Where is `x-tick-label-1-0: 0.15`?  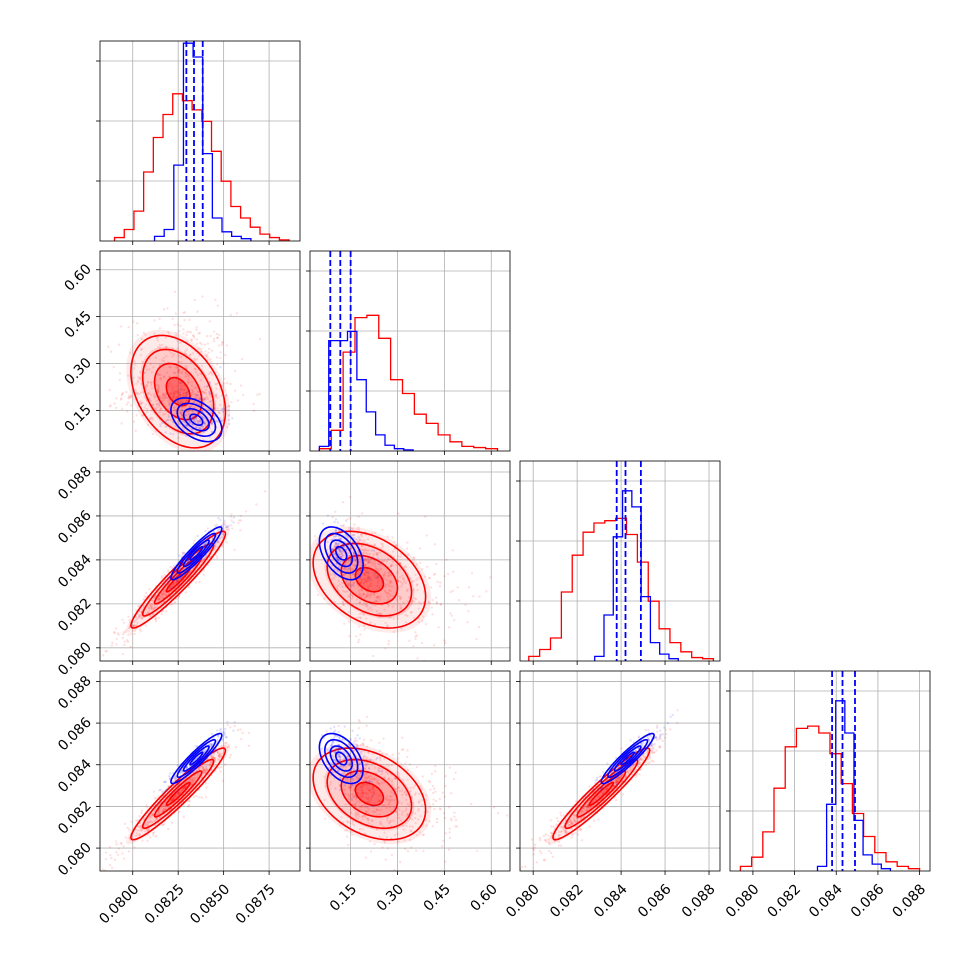 x-tick-label-1-0: 0.15 is located at coordinates (343, 897).